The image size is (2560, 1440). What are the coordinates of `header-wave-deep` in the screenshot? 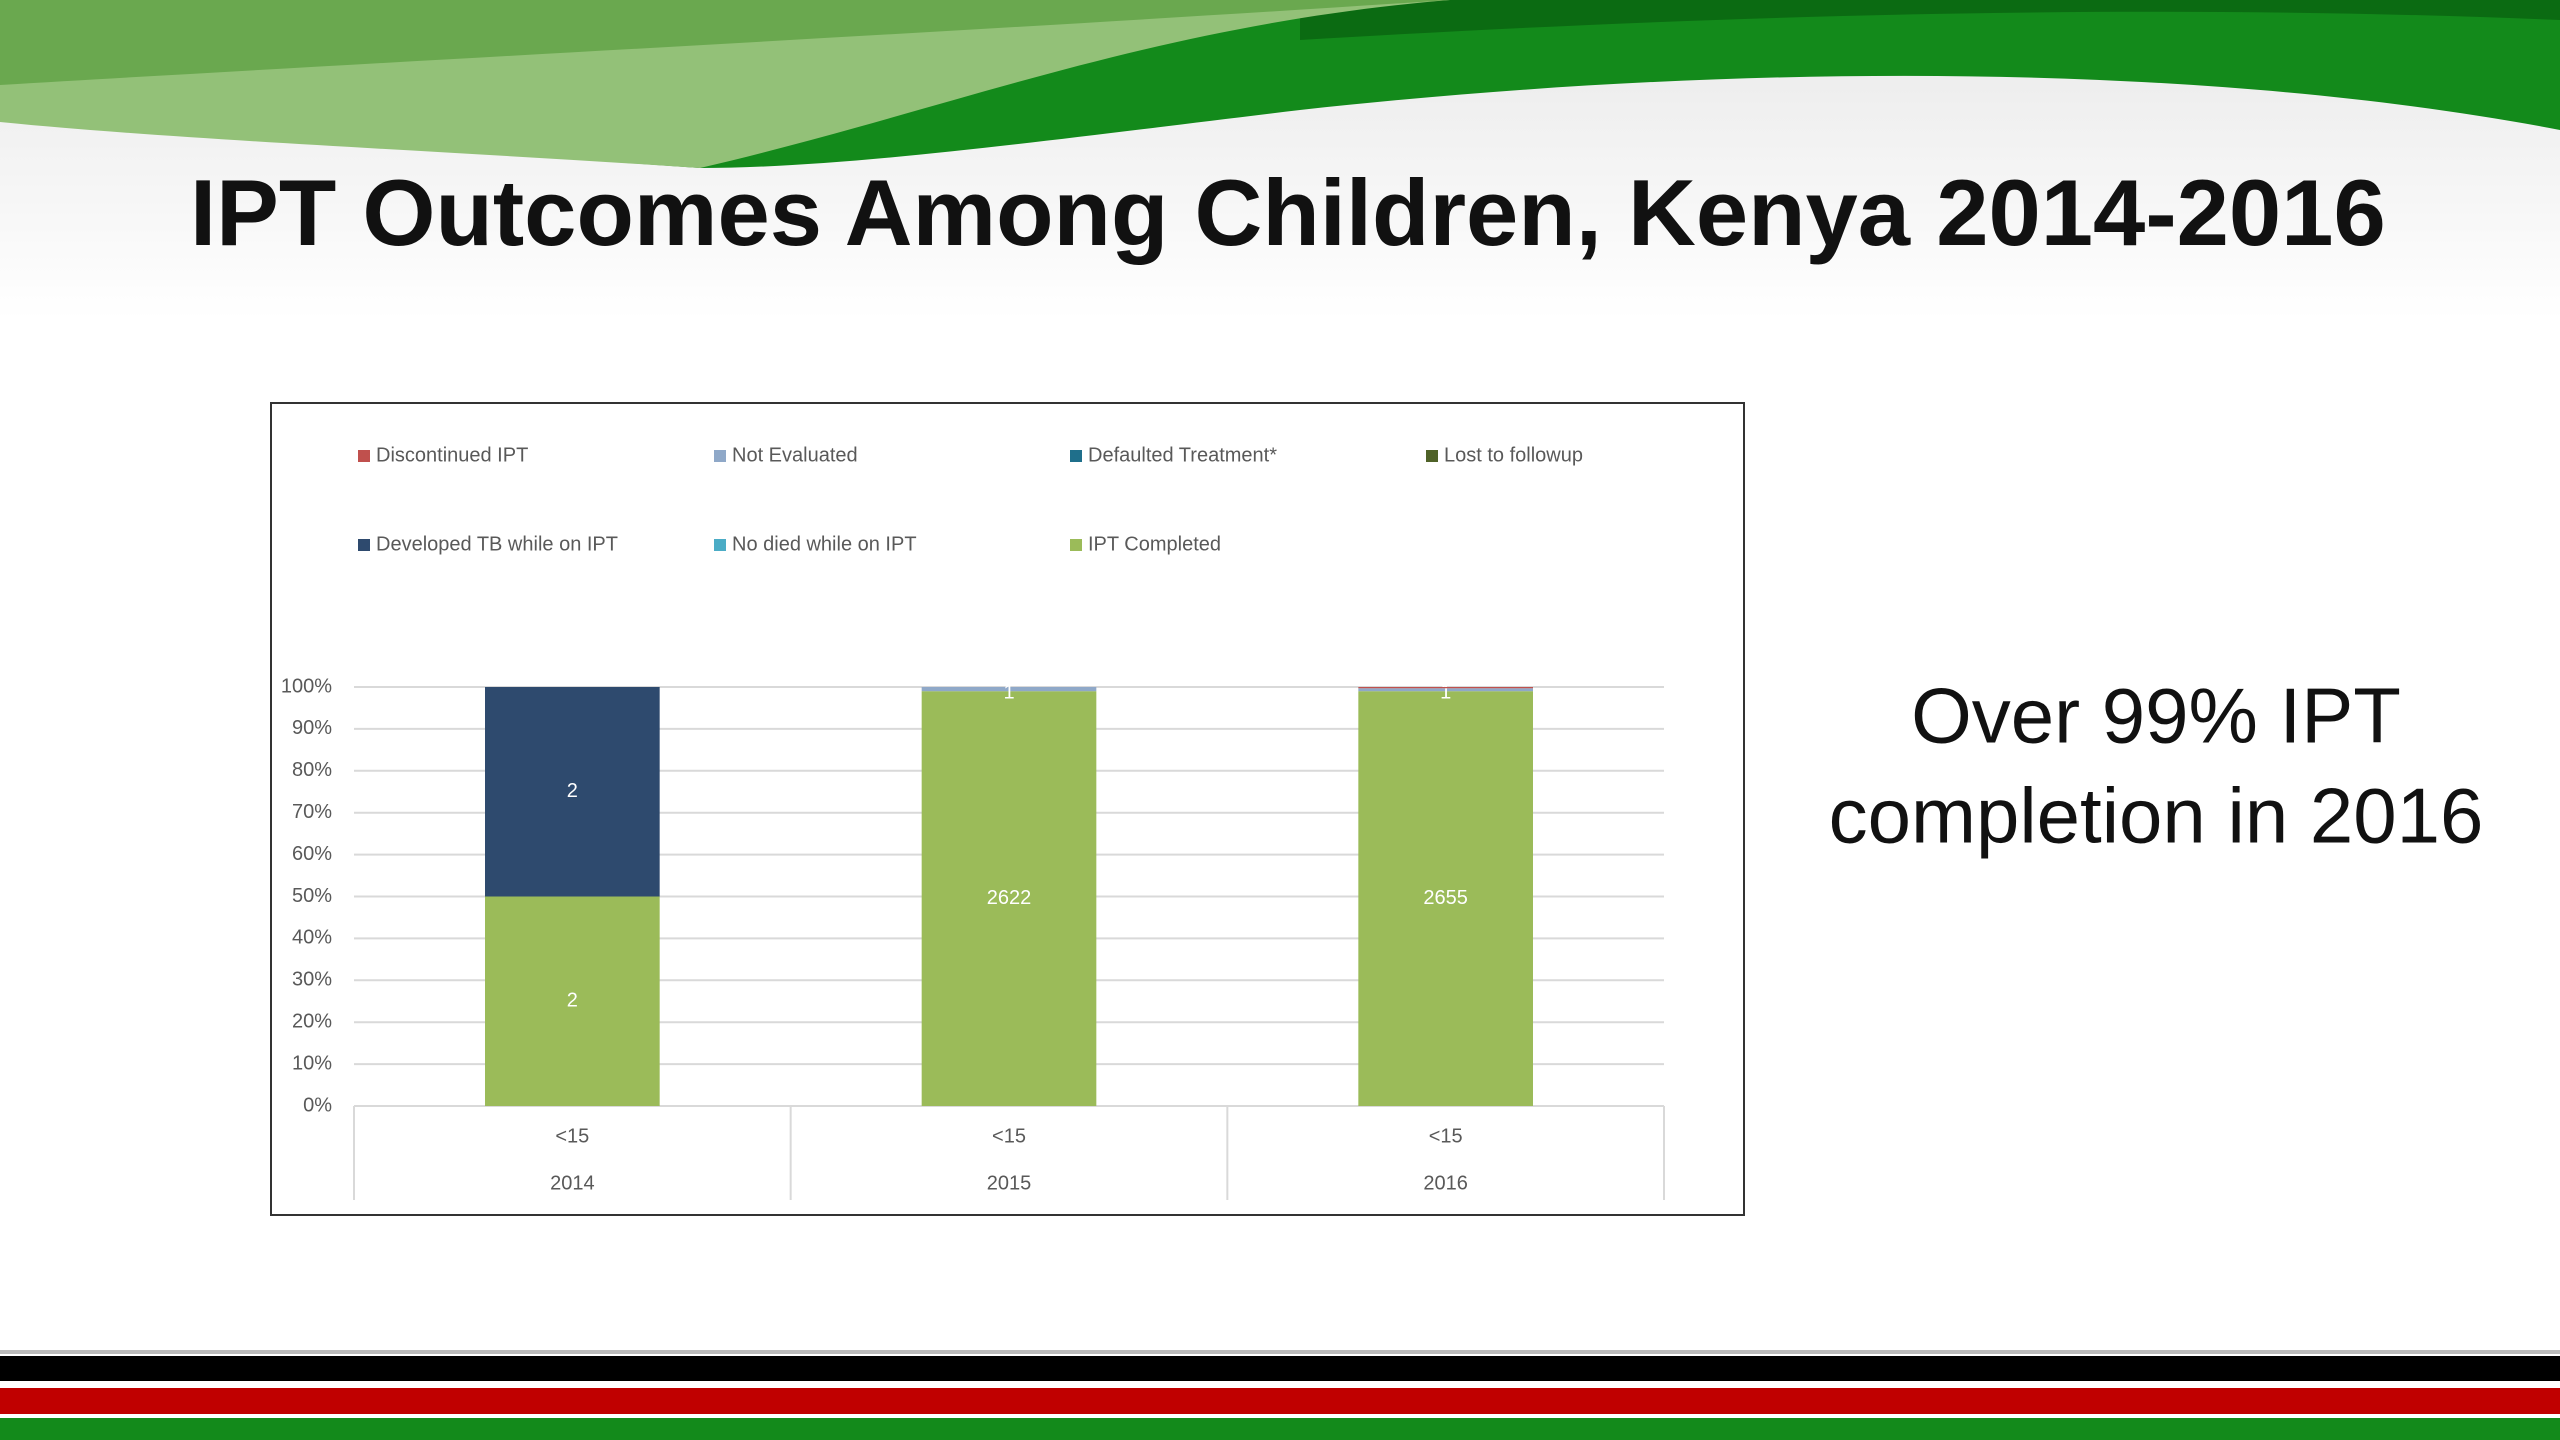 It's located at (1930, 20).